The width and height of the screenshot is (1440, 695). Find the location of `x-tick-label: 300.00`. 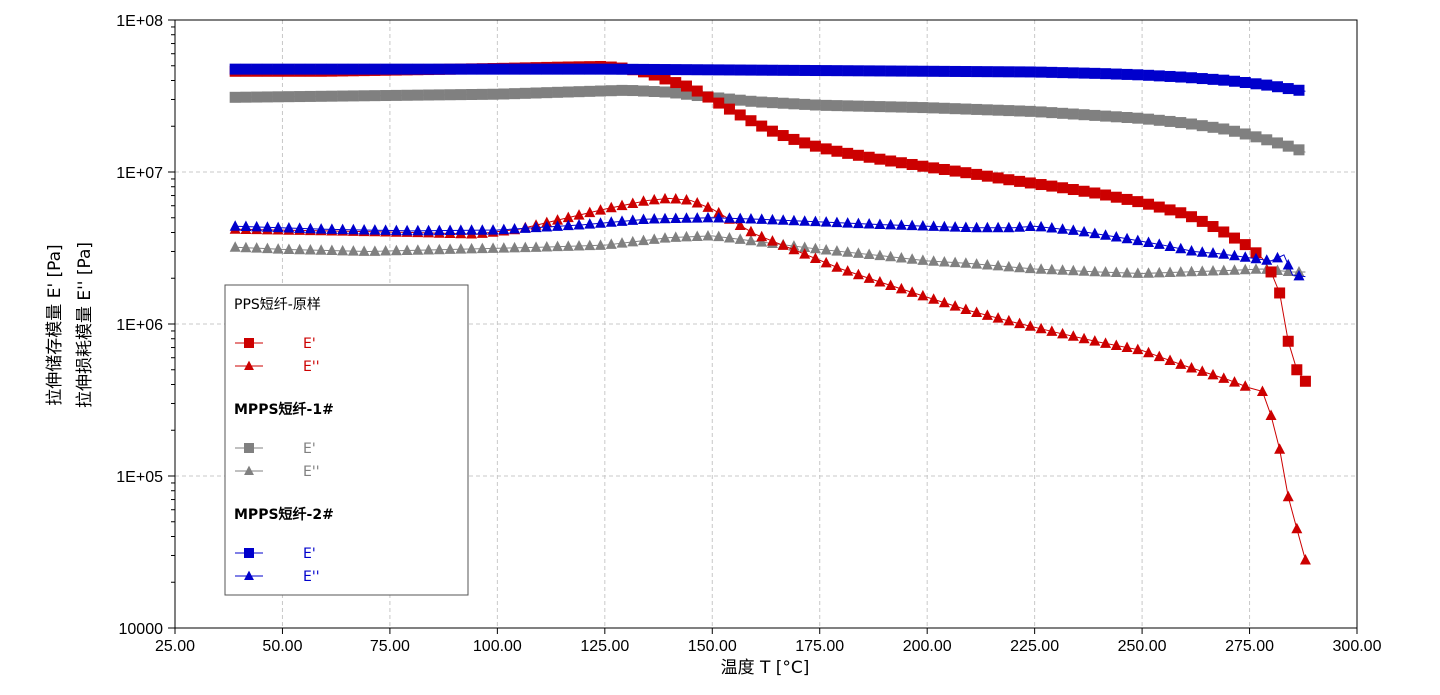

x-tick-label: 300.00 is located at coordinates (1357, 646).